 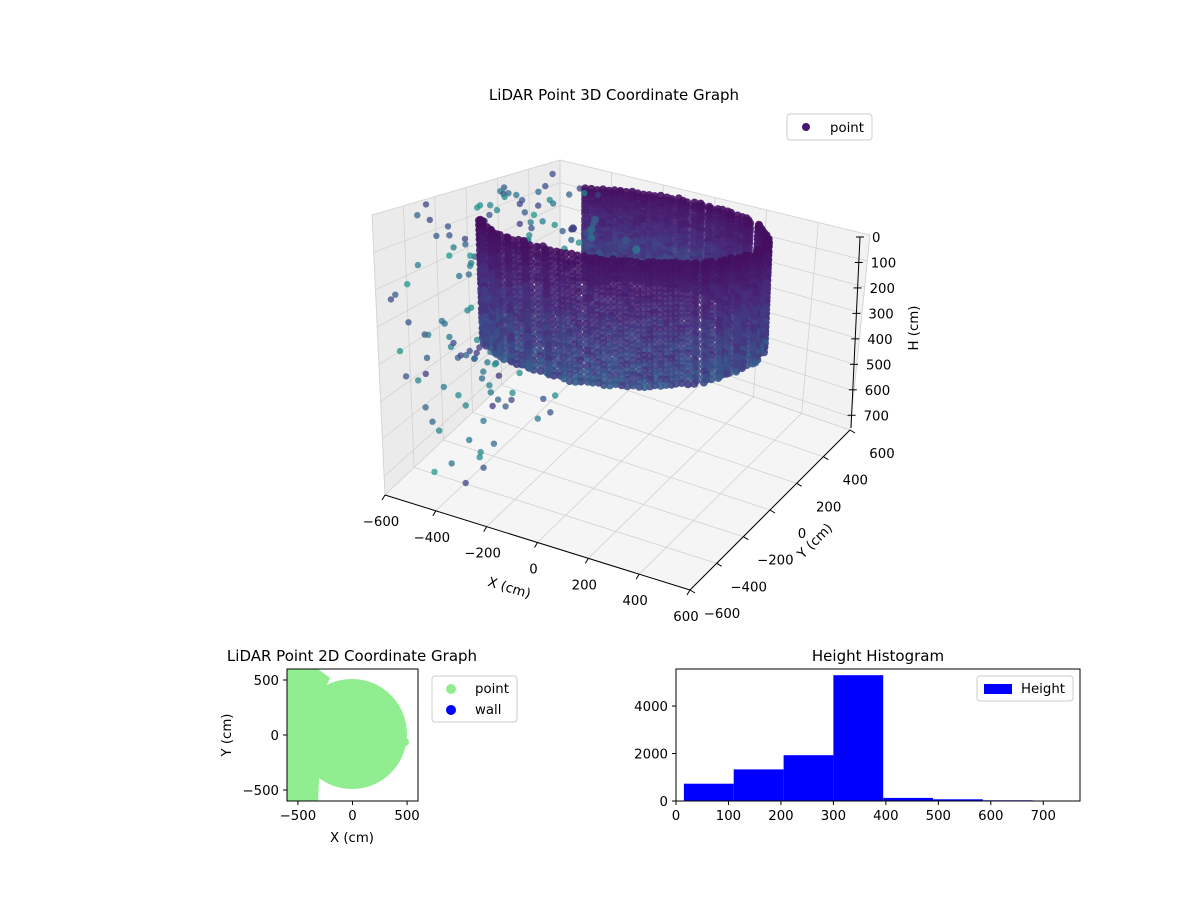 What do you see at coordinates (651, 755) in the screenshot?
I see `histogram-y-tick-label: 2000` at bounding box center [651, 755].